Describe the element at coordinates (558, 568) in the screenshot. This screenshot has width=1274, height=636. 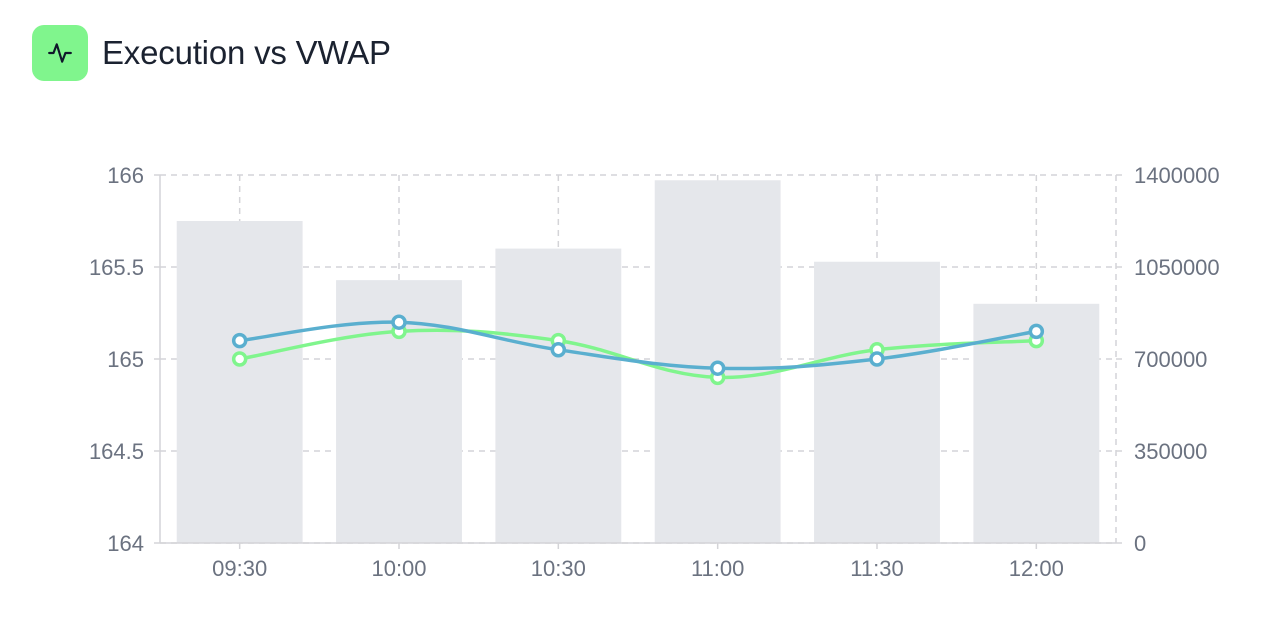
I see `x-tick-label: 10:30` at that location.